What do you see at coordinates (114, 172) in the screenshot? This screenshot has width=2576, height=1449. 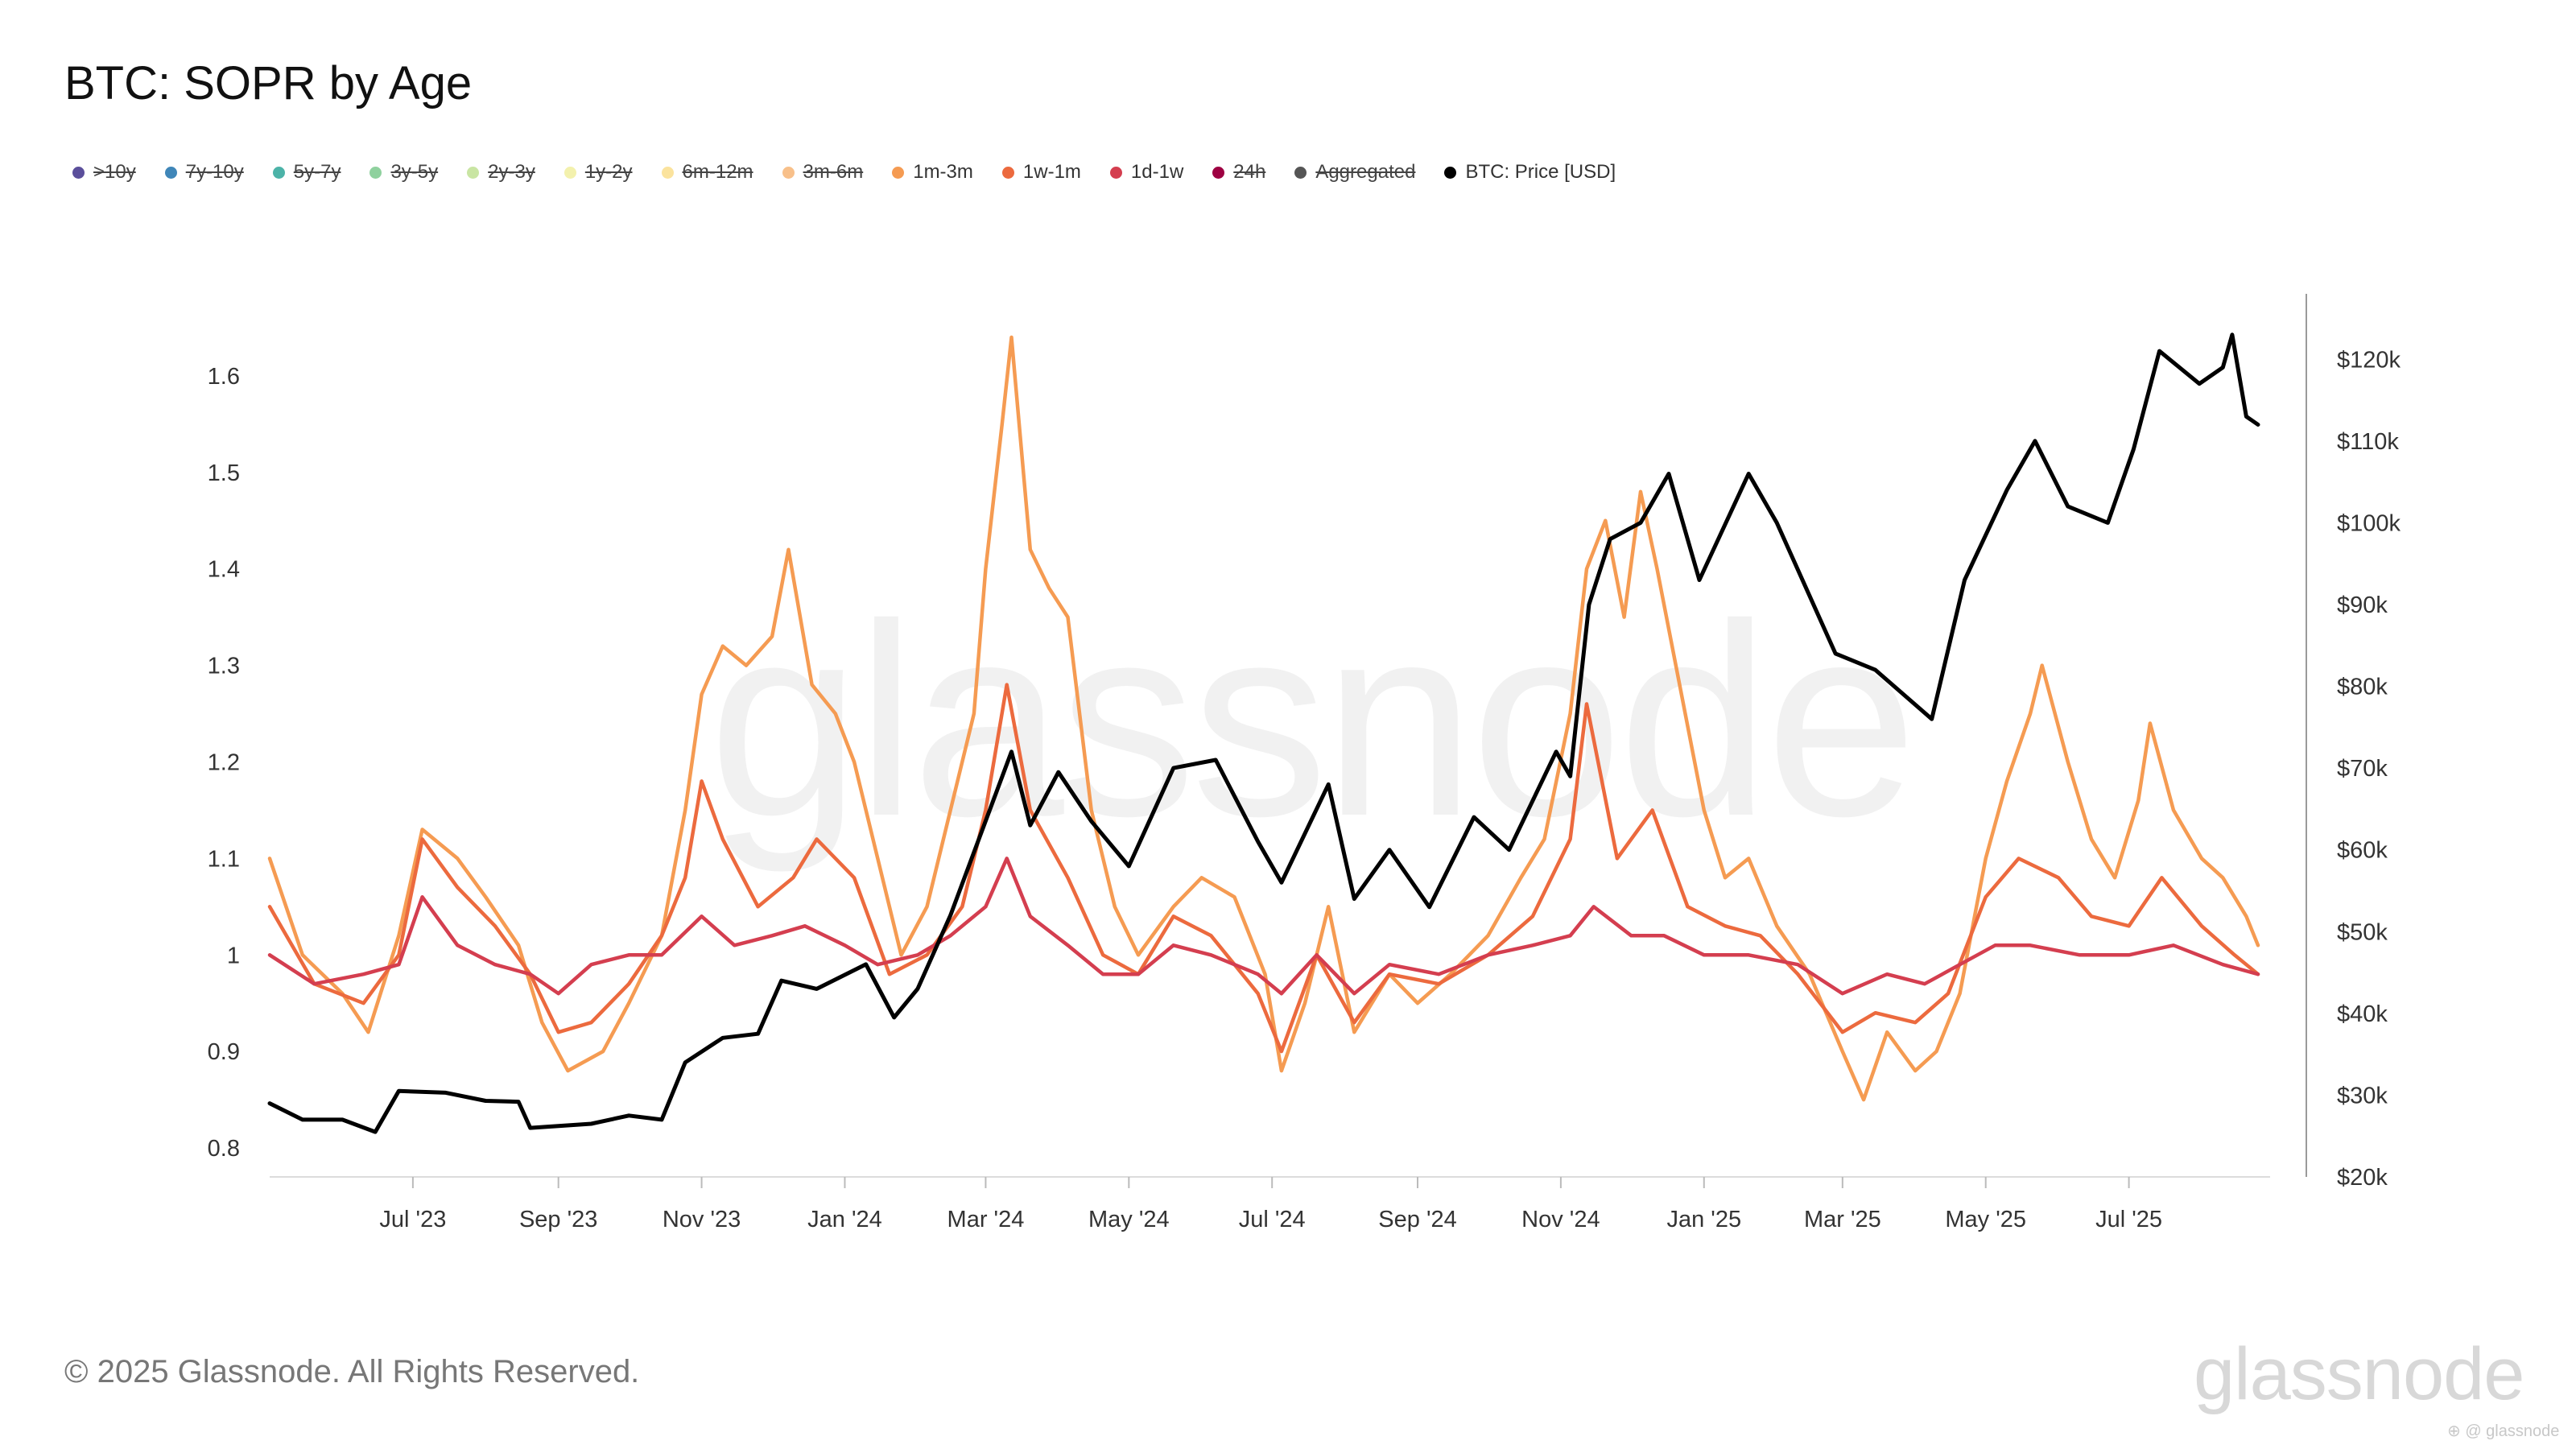 I see `legend-label: >10y` at bounding box center [114, 172].